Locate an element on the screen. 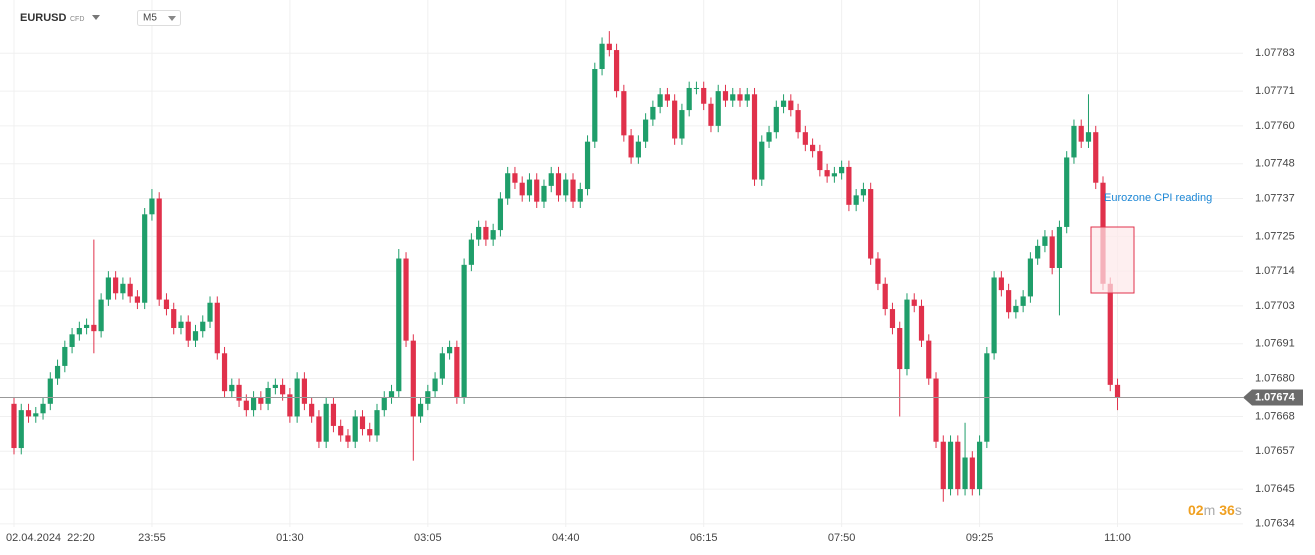 This screenshot has width=1315, height=555. symbol: EURUSD is located at coordinates (43, 18).